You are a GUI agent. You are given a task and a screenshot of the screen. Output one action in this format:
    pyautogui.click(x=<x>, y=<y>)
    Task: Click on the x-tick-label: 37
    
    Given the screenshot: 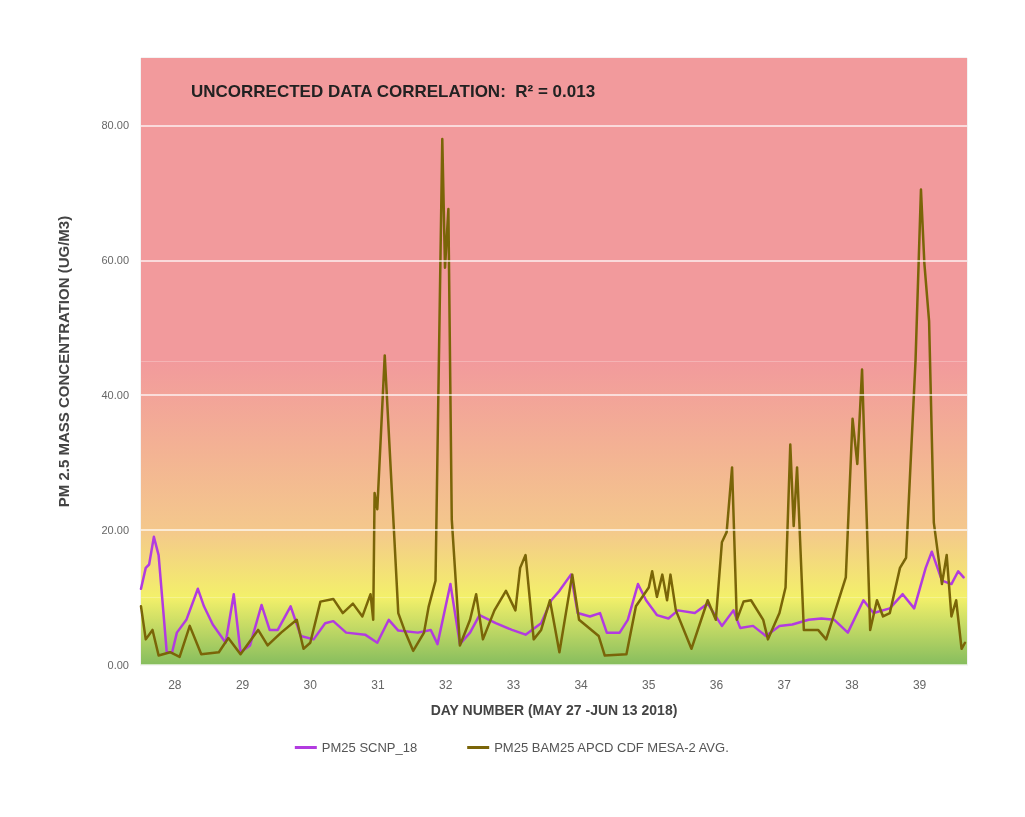 What is the action you would take?
    pyautogui.click(x=784, y=685)
    